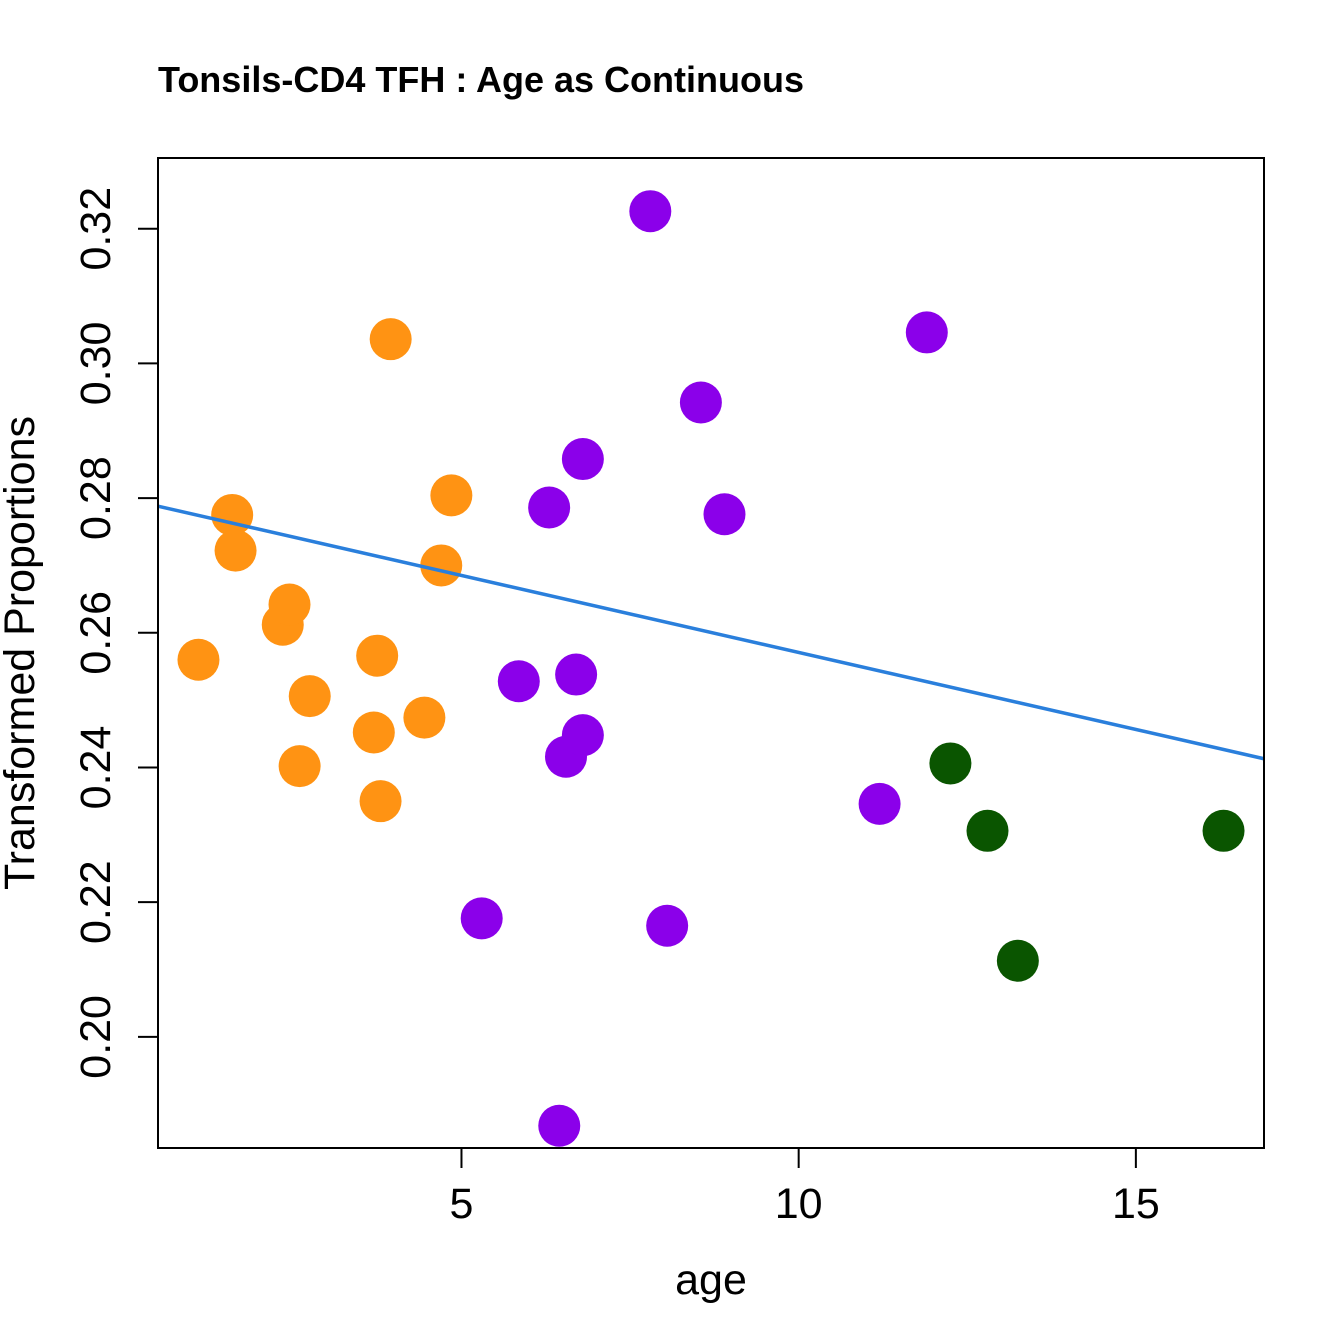 The height and width of the screenshot is (1344, 1344). Describe the element at coordinates (22, 653) in the screenshot. I see `y-axis-label: Transformed Proportions` at that location.